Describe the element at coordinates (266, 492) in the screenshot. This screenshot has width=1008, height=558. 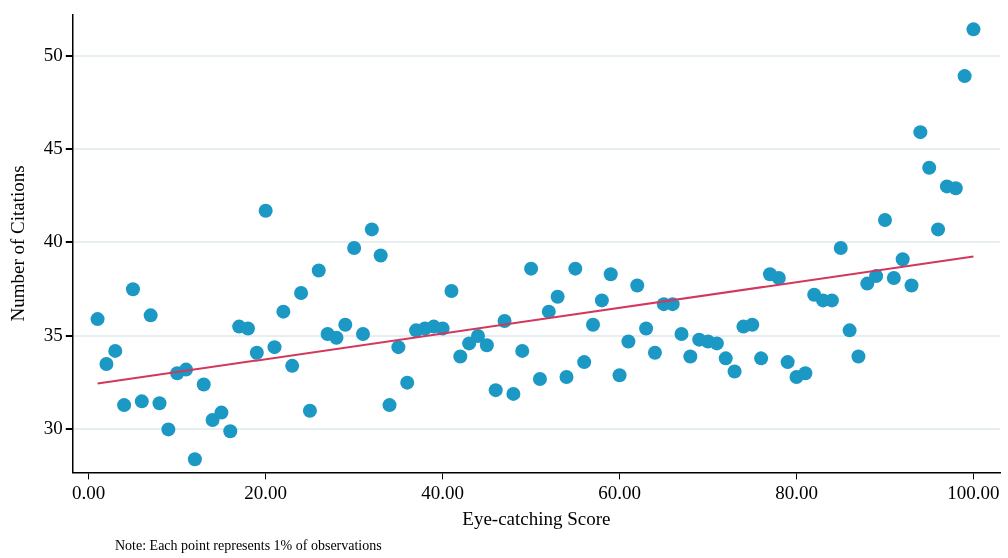
I see `x-tick-label: 20.00` at that location.